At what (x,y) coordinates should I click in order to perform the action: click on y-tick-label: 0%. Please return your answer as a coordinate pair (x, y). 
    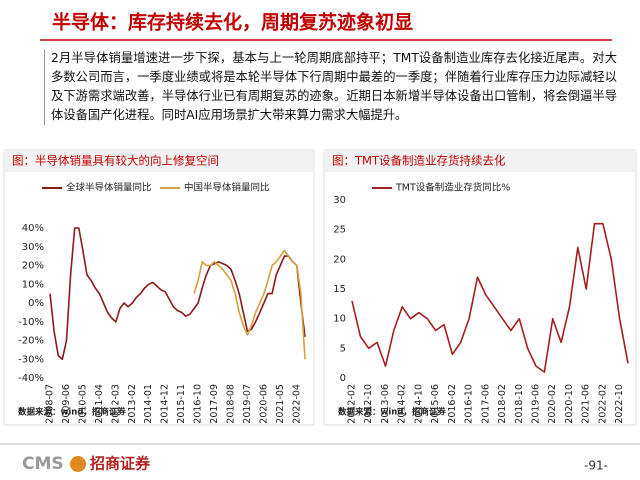
    Looking at the image, I should click on (36, 303).